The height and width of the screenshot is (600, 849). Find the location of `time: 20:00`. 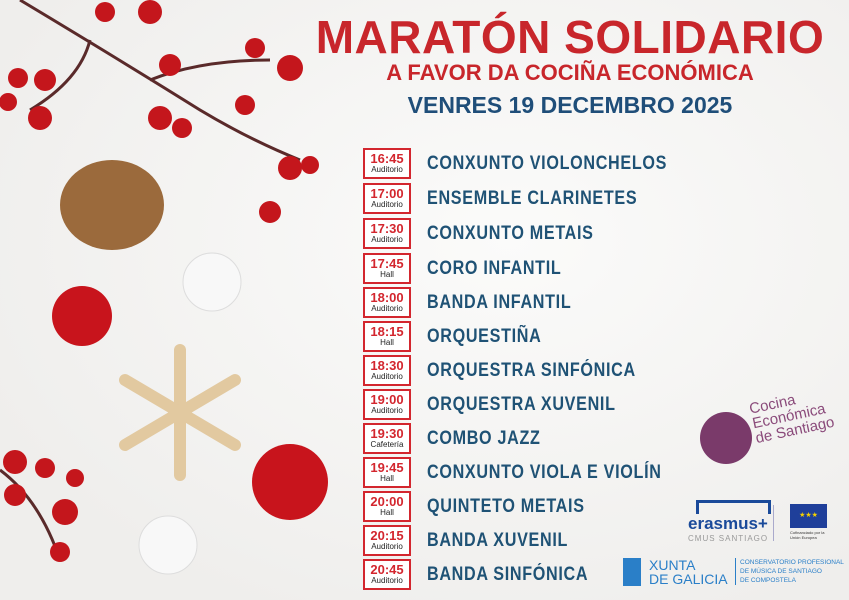

time: 20:00 is located at coordinates (387, 501).